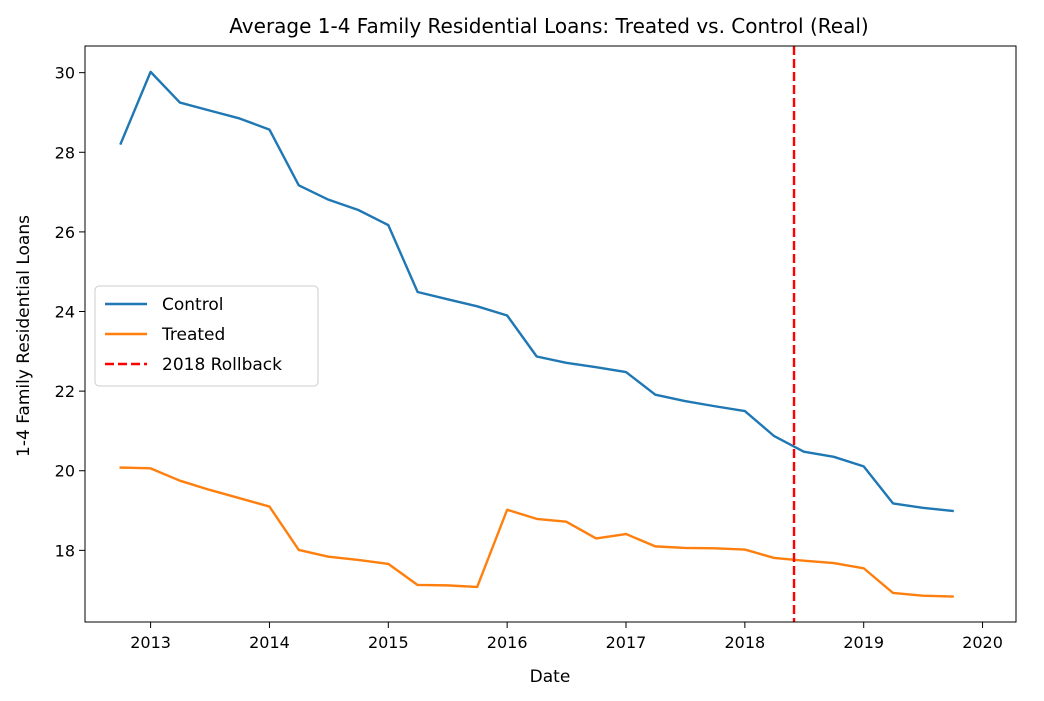  I want to click on y-tick-label: 30, so click(65, 73).